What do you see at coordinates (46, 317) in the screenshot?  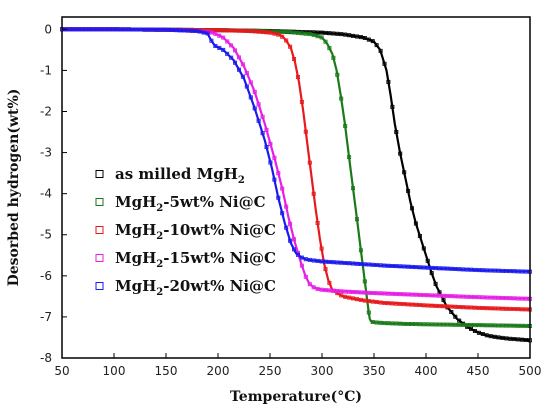 I see `y-tick-label: -7` at bounding box center [46, 317].